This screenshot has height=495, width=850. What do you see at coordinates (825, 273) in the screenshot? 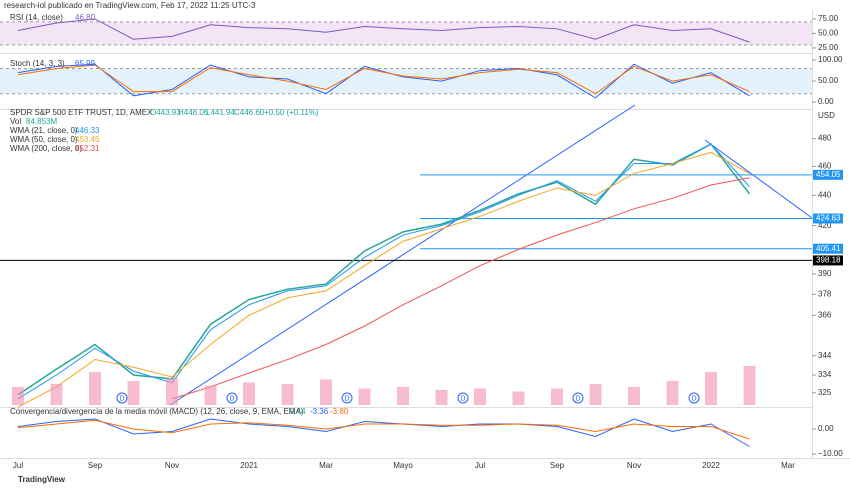
I see `y-tick-label: 390` at bounding box center [825, 273].